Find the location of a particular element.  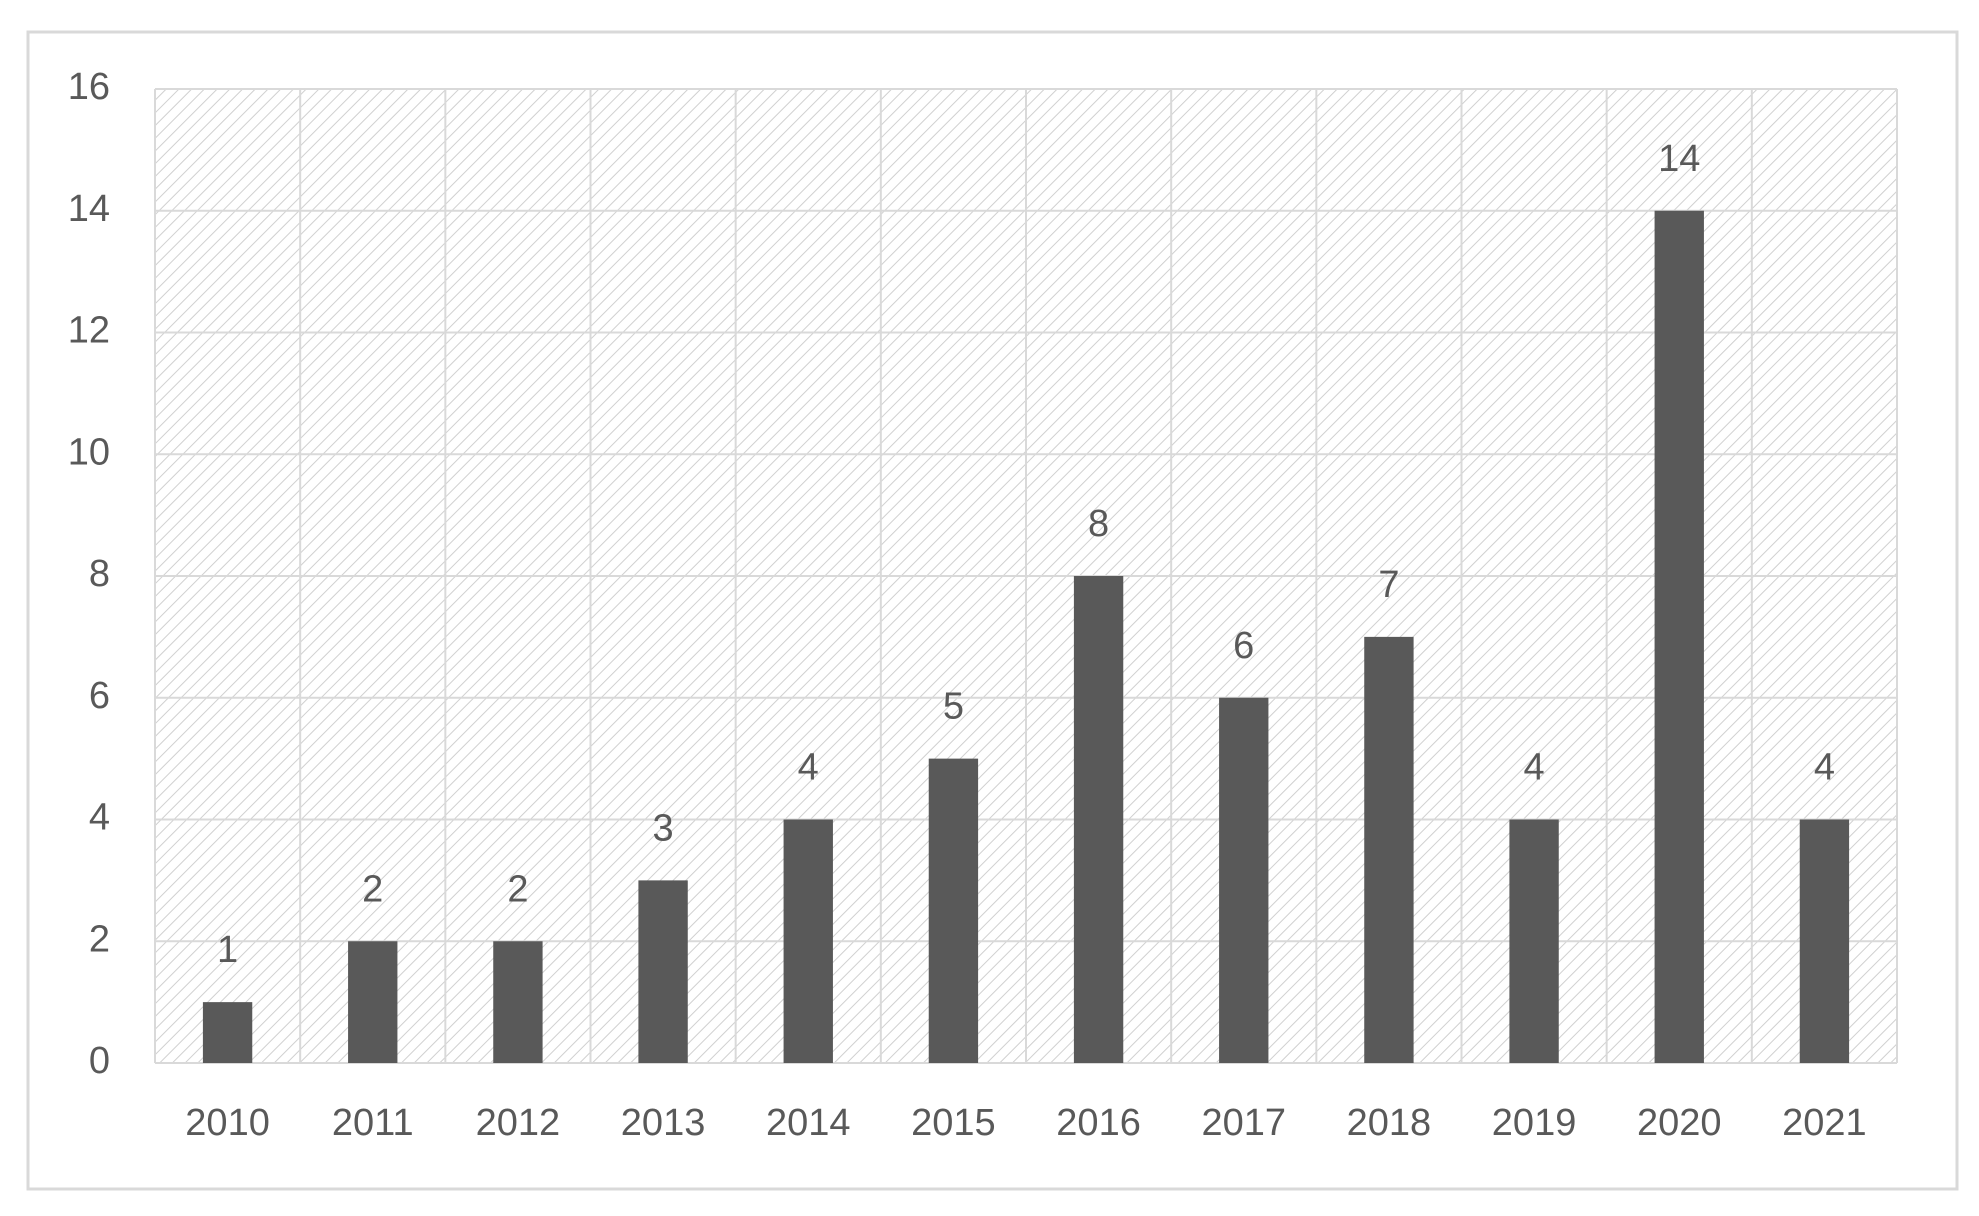

y-tick-label: 14 is located at coordinates (89, 209).